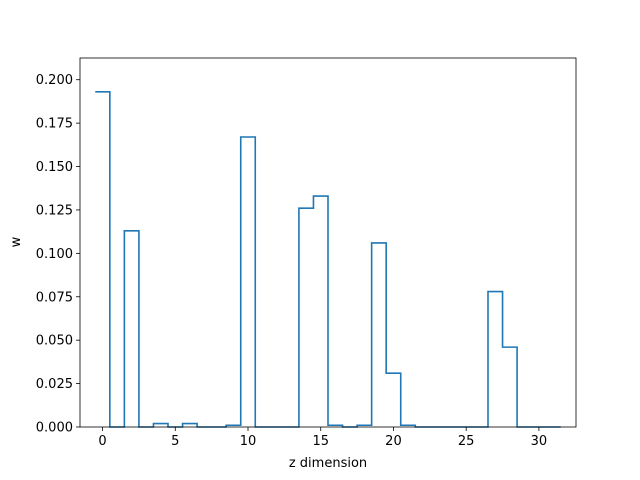  Describe the element at coordinates (102, 441) in the screenshot. I see `x-tick-label: 0` at that location.